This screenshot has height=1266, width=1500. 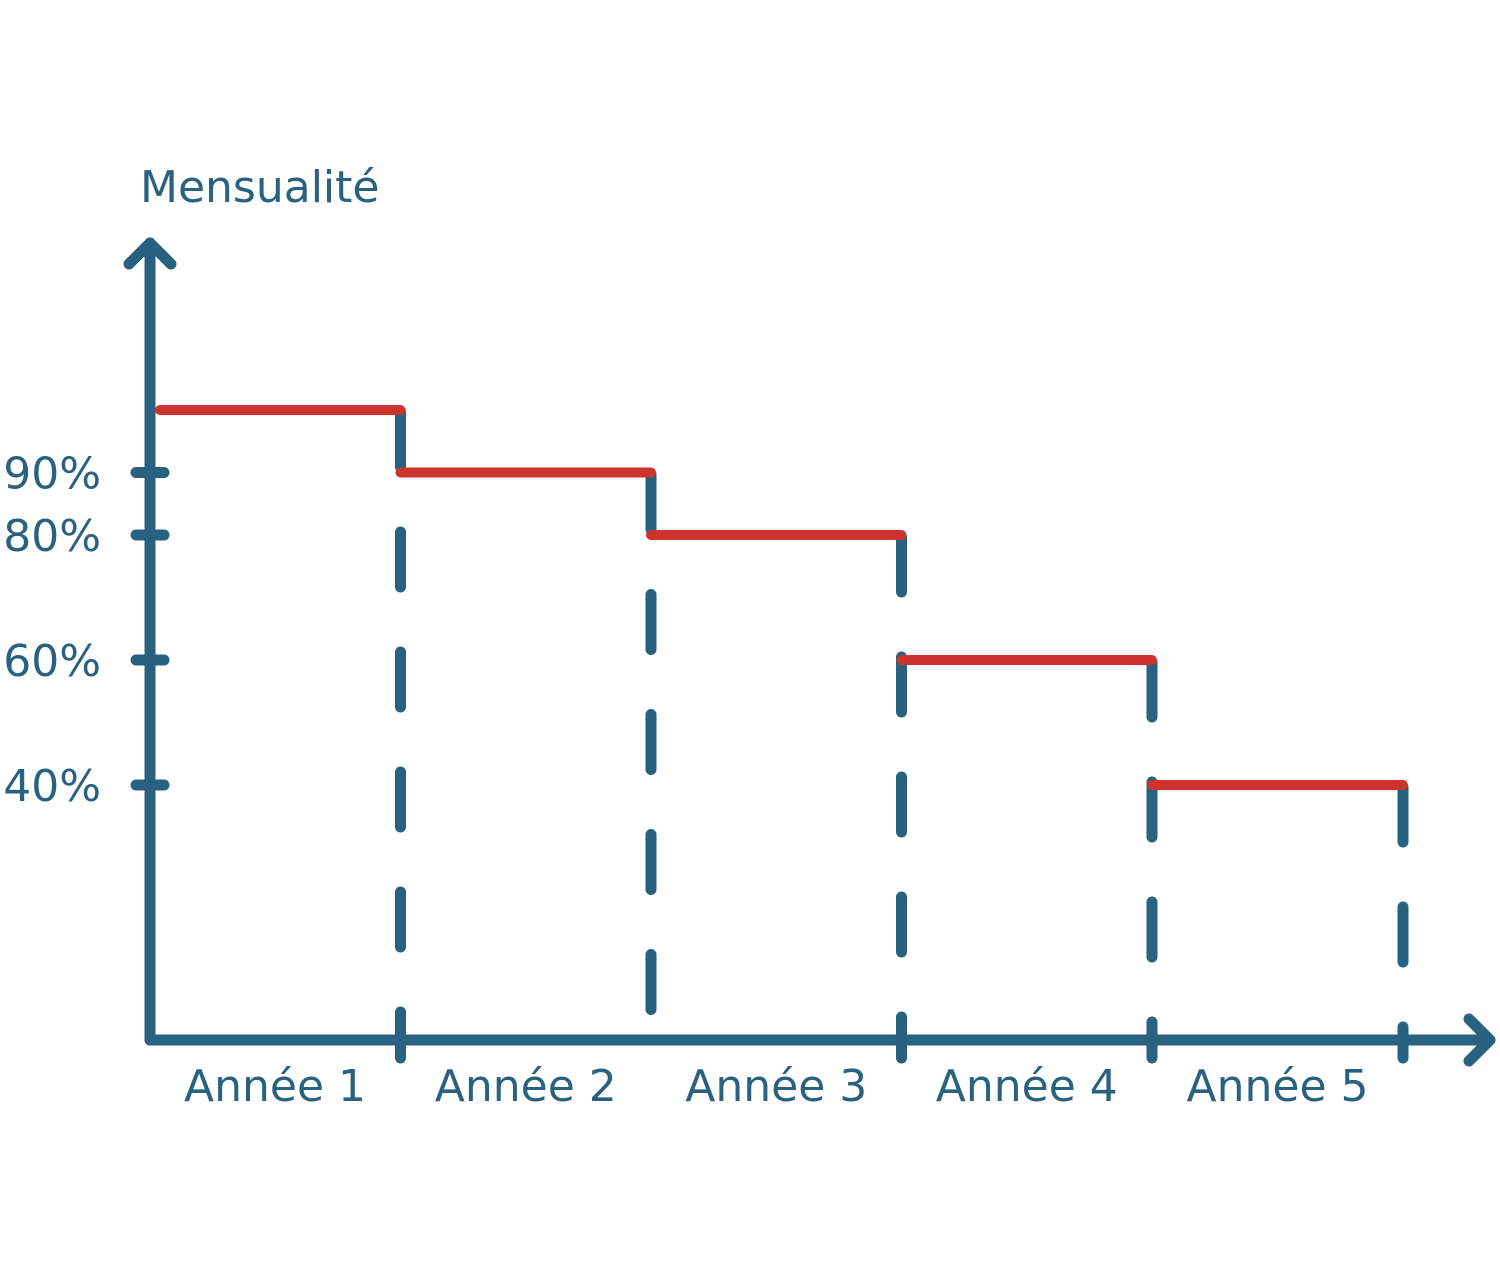 I want to click on y-tick-label: 60%, so click(x=52, y=661).